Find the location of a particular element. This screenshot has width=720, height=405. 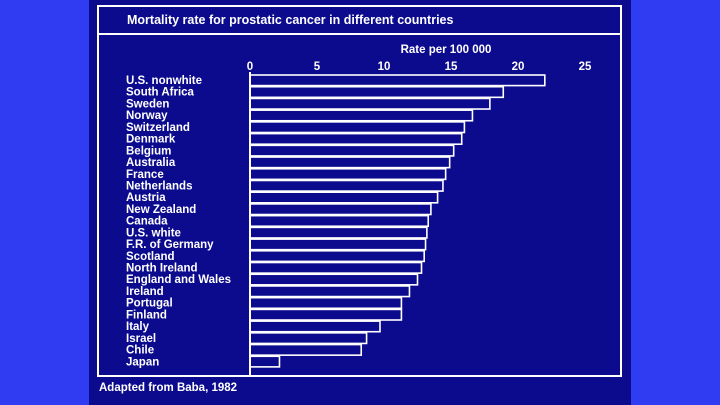

x-axis-label: Rate per 100 000 is located at coordinates (446, 50).